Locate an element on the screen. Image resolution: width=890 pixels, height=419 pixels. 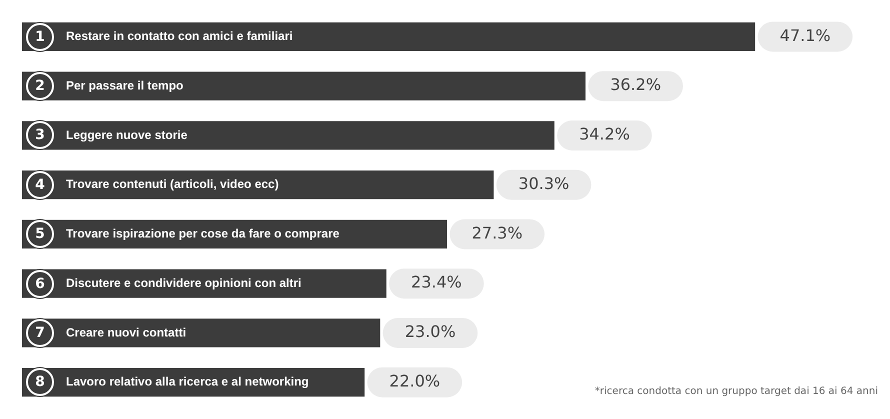
y-tick-label: Leggere nuove storie is located at coordinates (127, 135).